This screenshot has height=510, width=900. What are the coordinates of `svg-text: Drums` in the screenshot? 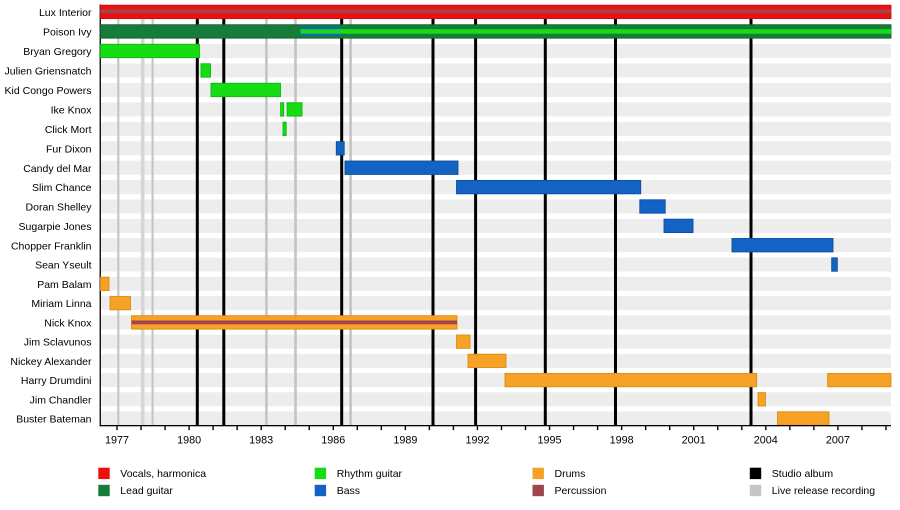 It's located at (570, 474).